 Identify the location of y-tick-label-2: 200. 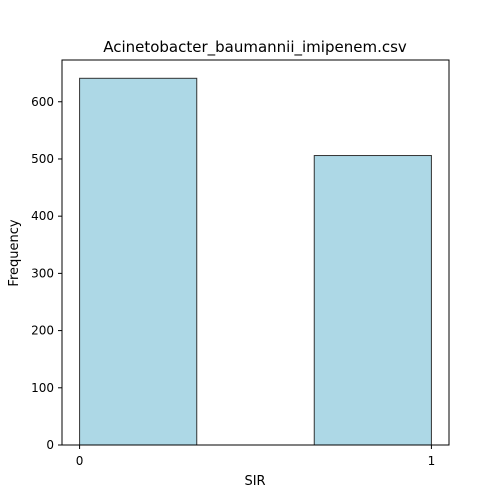
(42, 331).